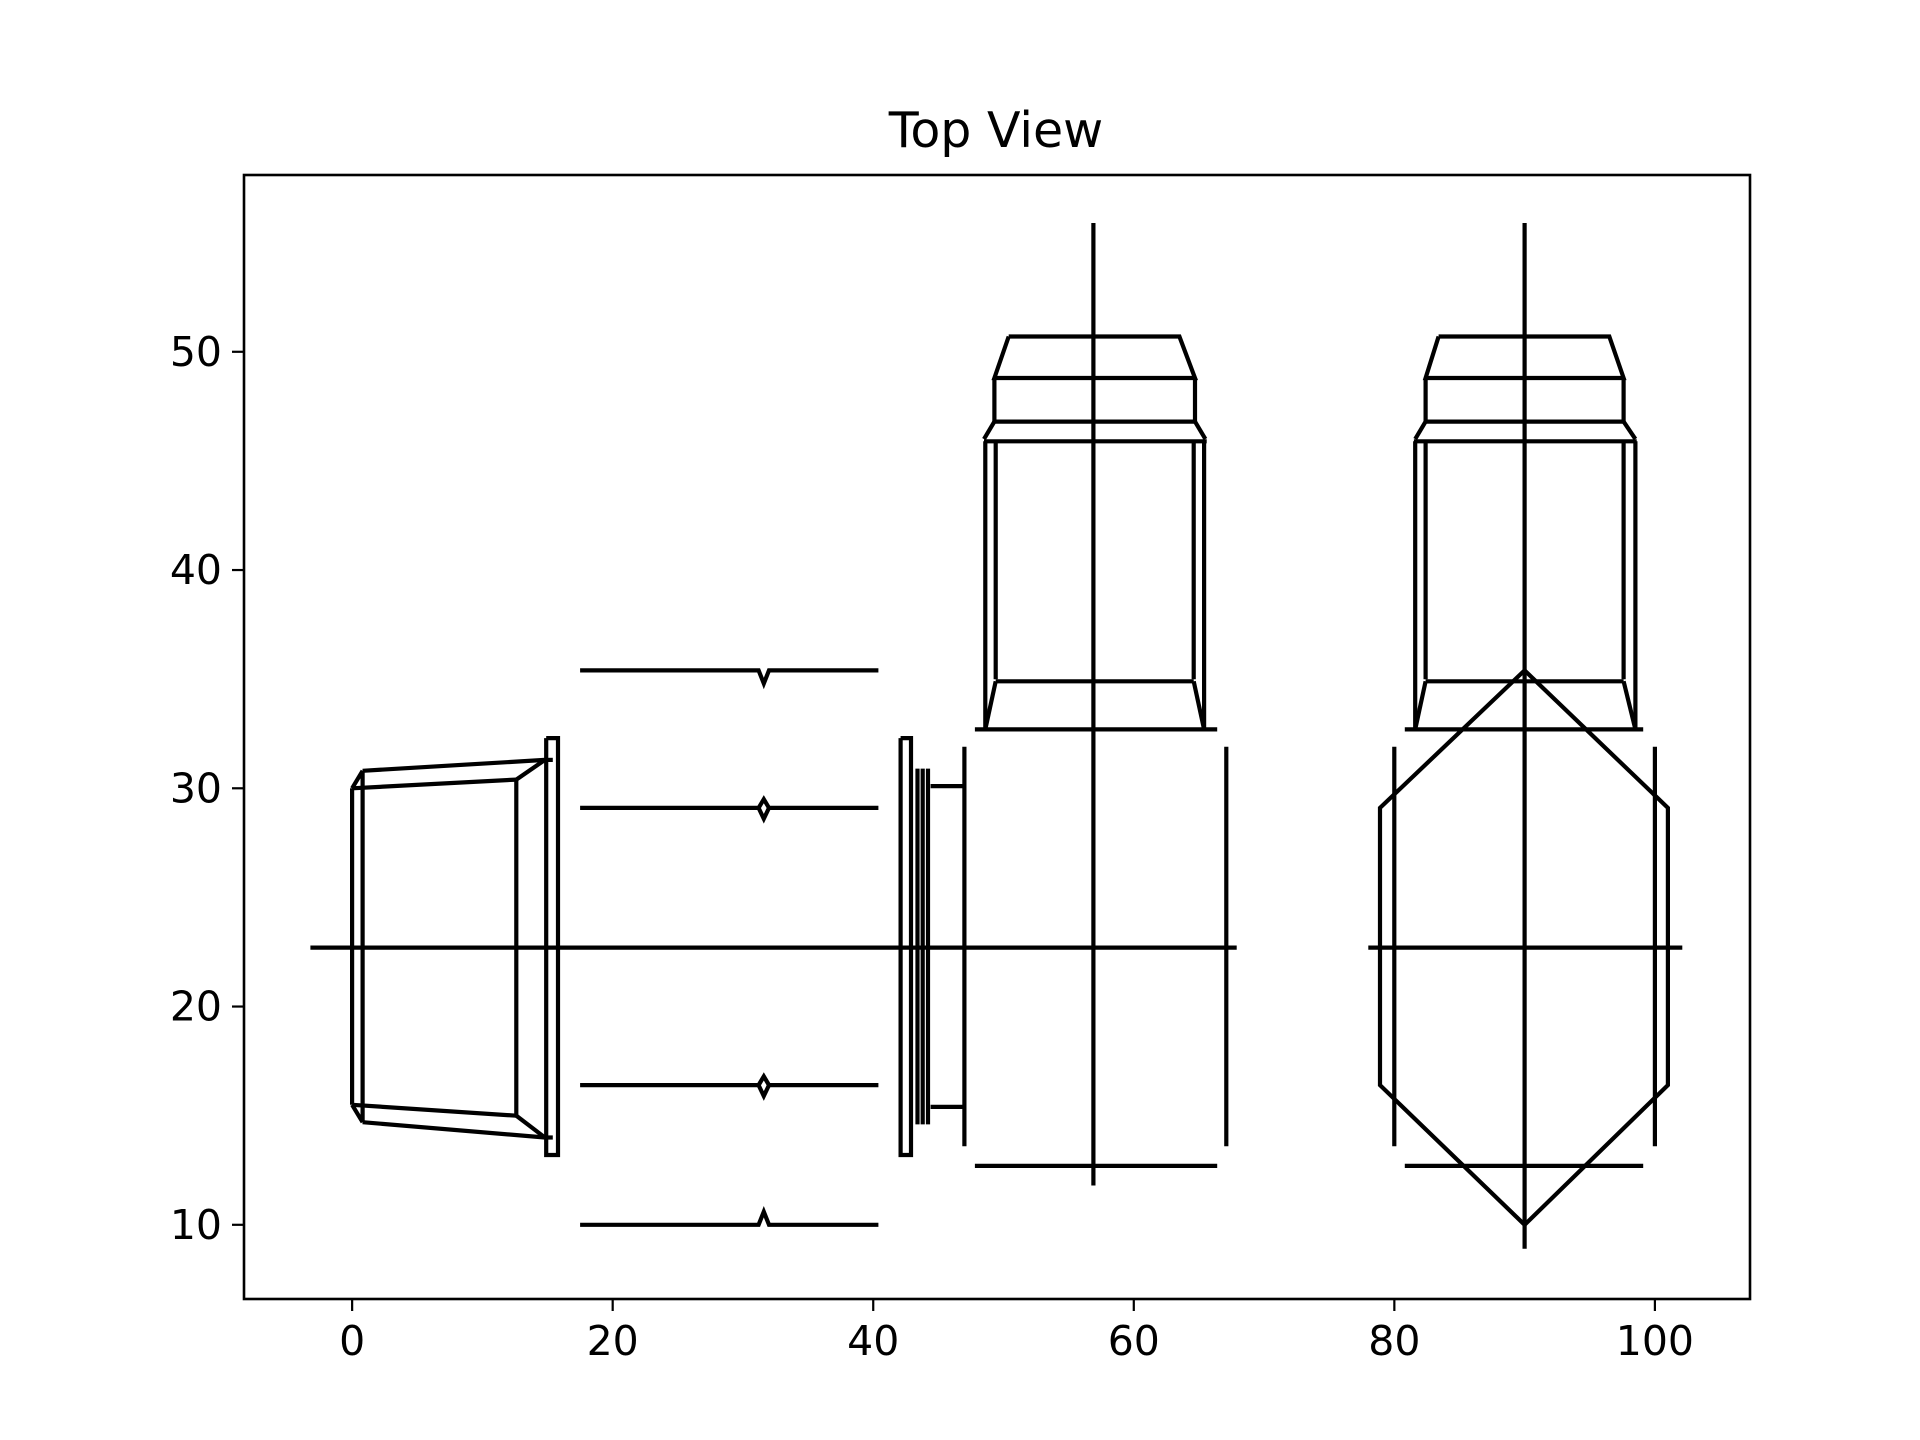 The height and width of the screenshot is (1440, 1920). I want to click on x-tick-label: 0, so click(352, 1341).